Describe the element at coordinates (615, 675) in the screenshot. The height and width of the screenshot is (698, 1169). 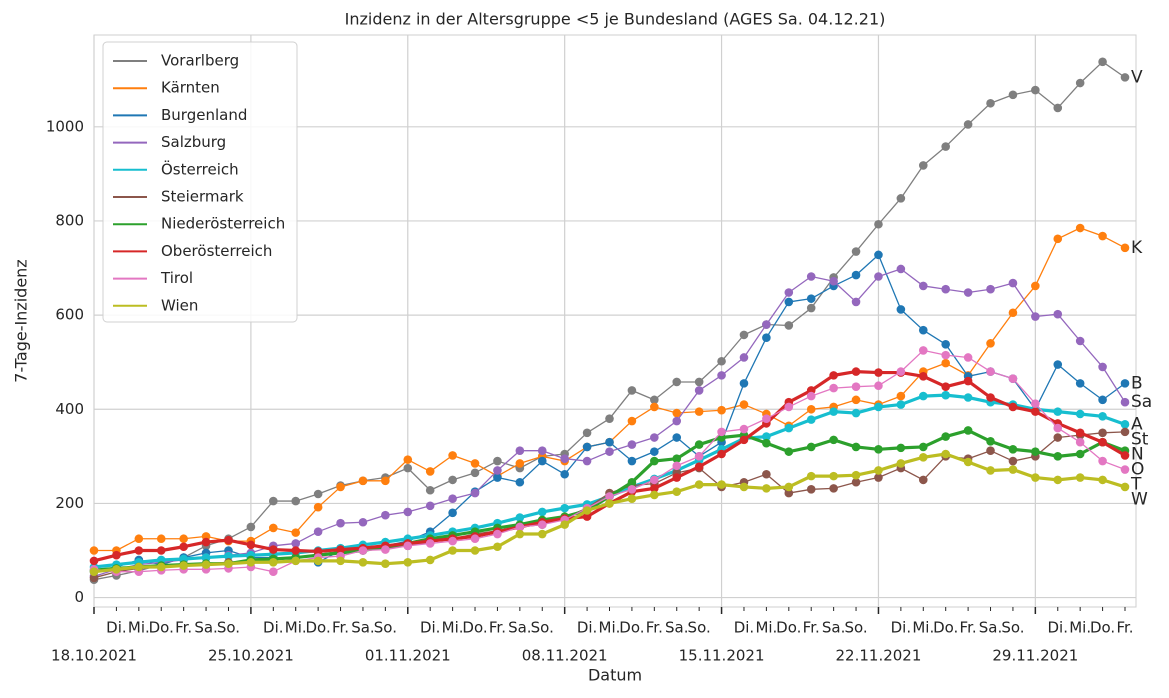
I see `x-axis-label: Datum` at that location.